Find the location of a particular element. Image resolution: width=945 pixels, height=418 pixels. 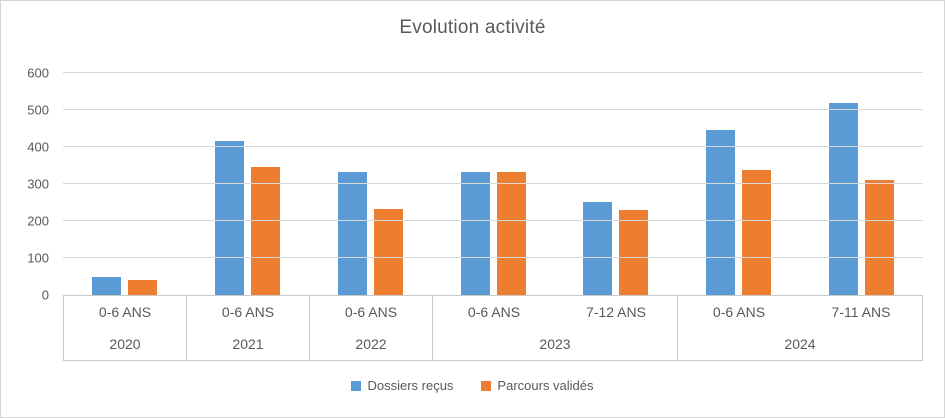

legend-label: Dossiers reçus is located at coordinates (410, 385).